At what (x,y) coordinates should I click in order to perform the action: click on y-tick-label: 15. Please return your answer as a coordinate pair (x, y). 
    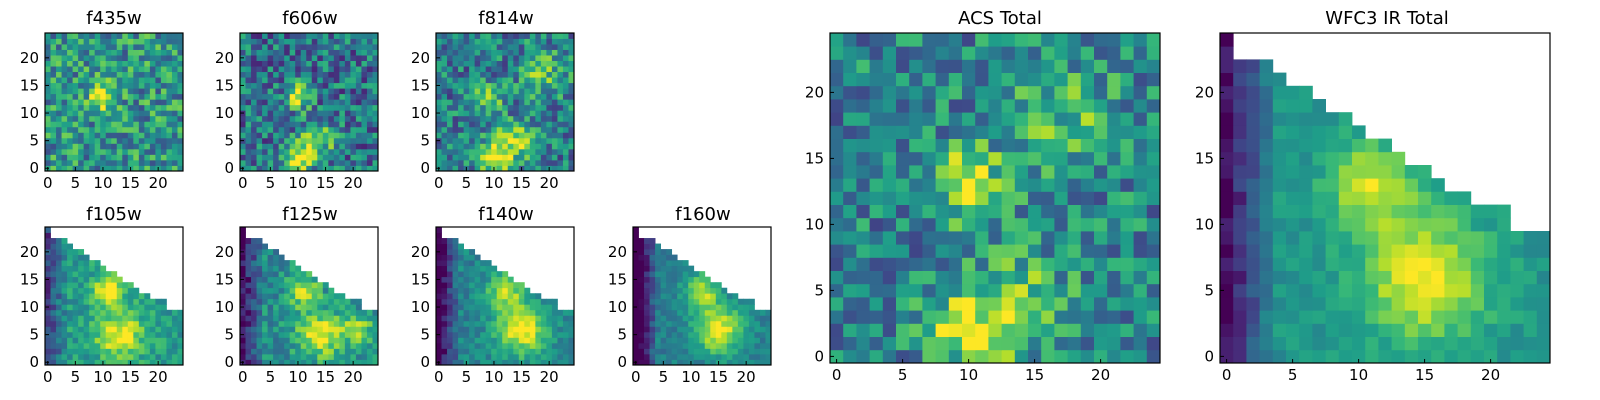
    Looking at the image, I should click on (29, 85).